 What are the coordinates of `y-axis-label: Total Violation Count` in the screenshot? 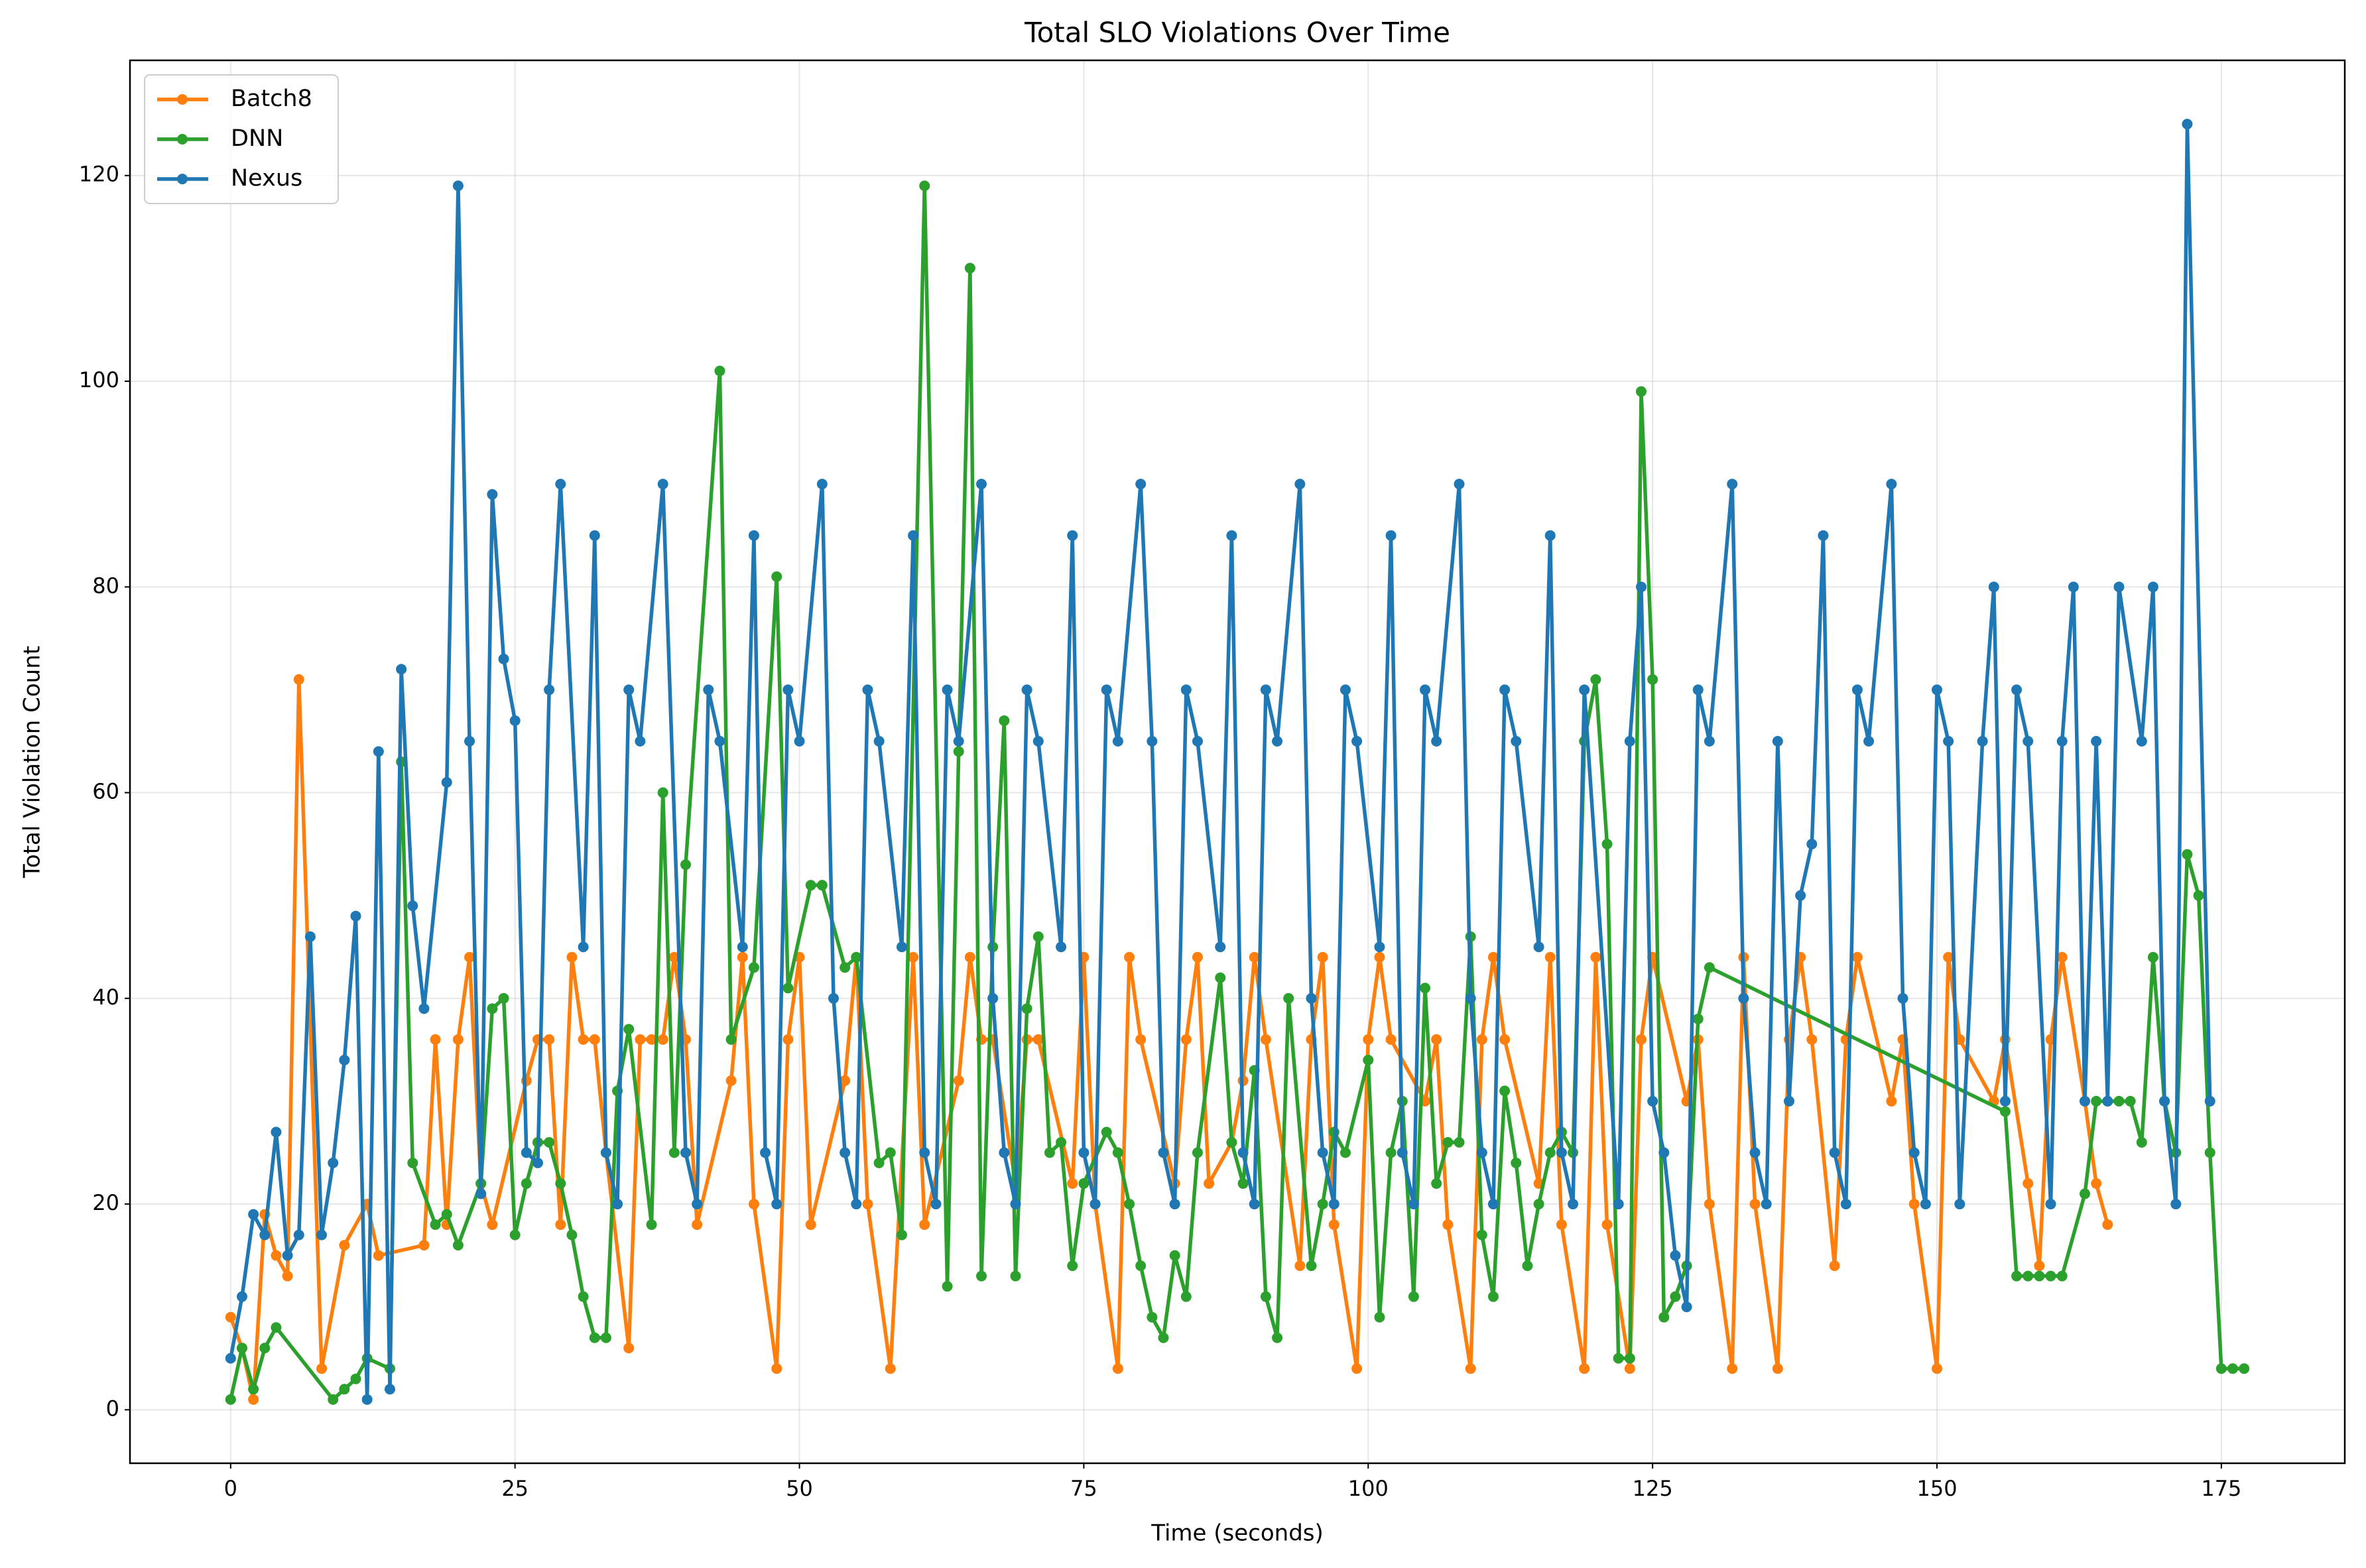 It's located at (32, 762).